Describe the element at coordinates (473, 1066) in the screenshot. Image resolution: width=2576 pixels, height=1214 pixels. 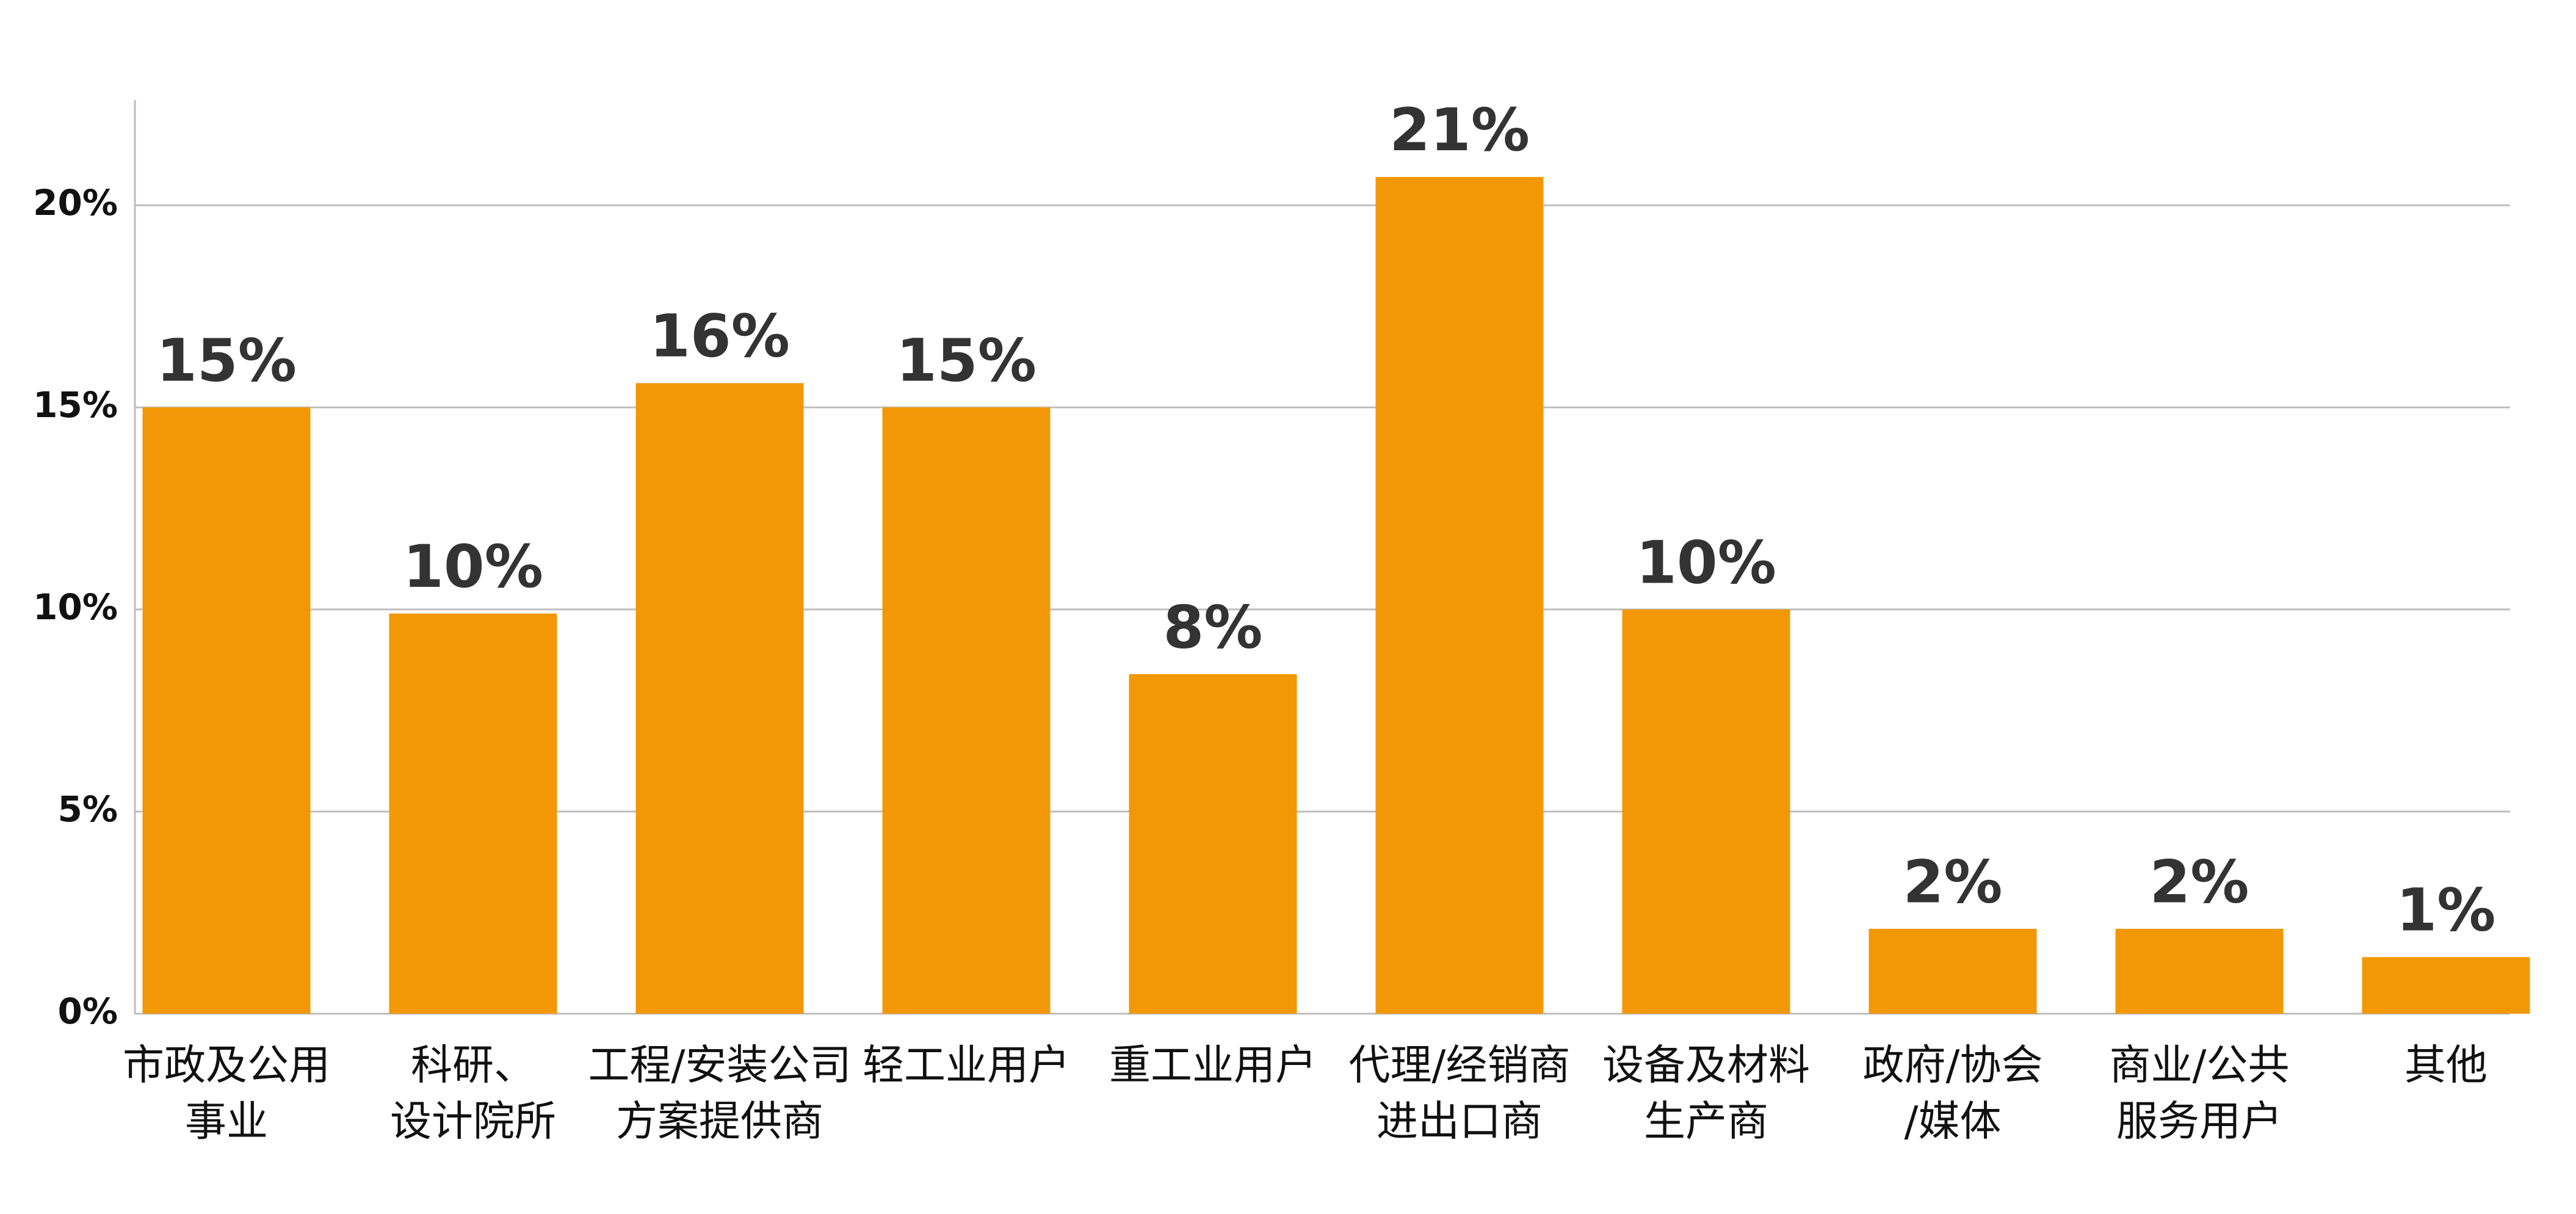
I see `x-tick-label: 科研、` at that location.